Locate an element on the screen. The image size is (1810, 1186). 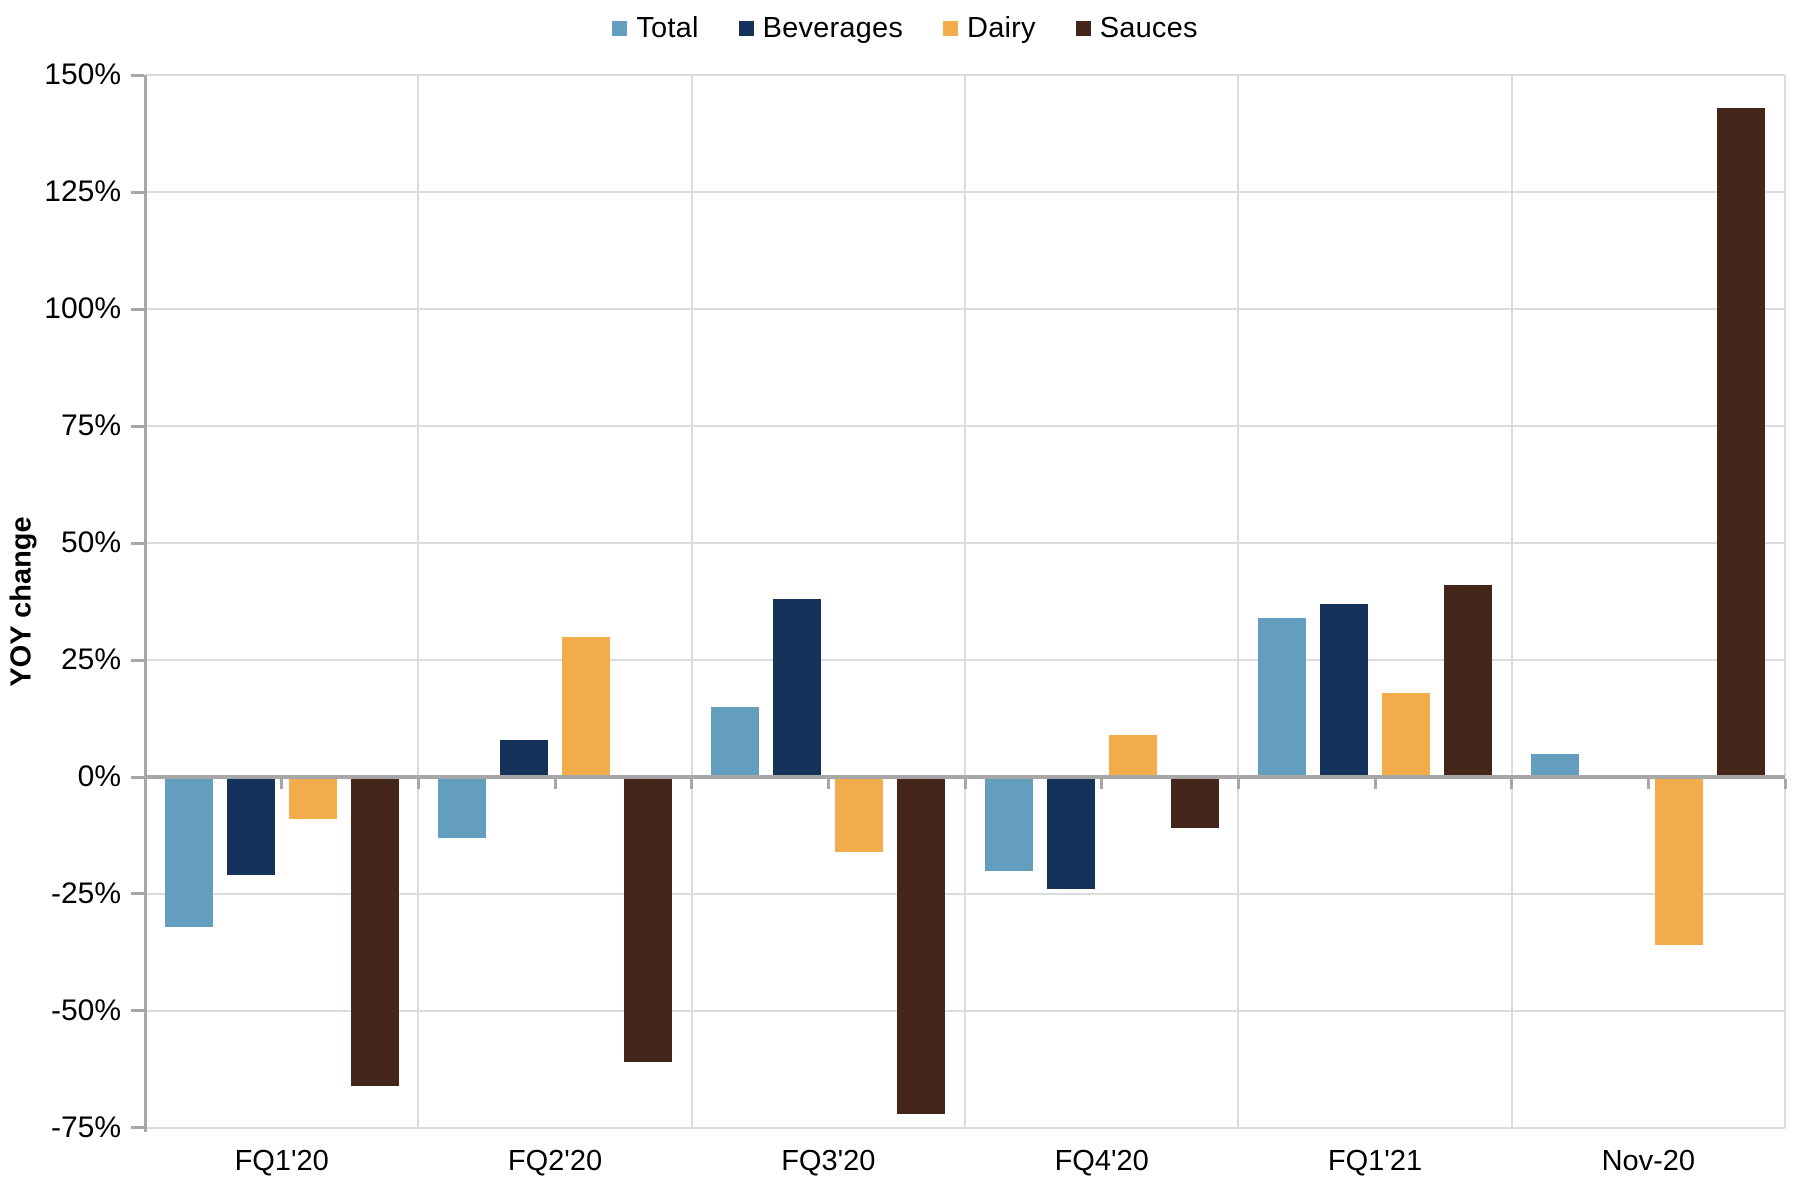
legend-item-dairy: Dairy is located at coordinates (989, 28).